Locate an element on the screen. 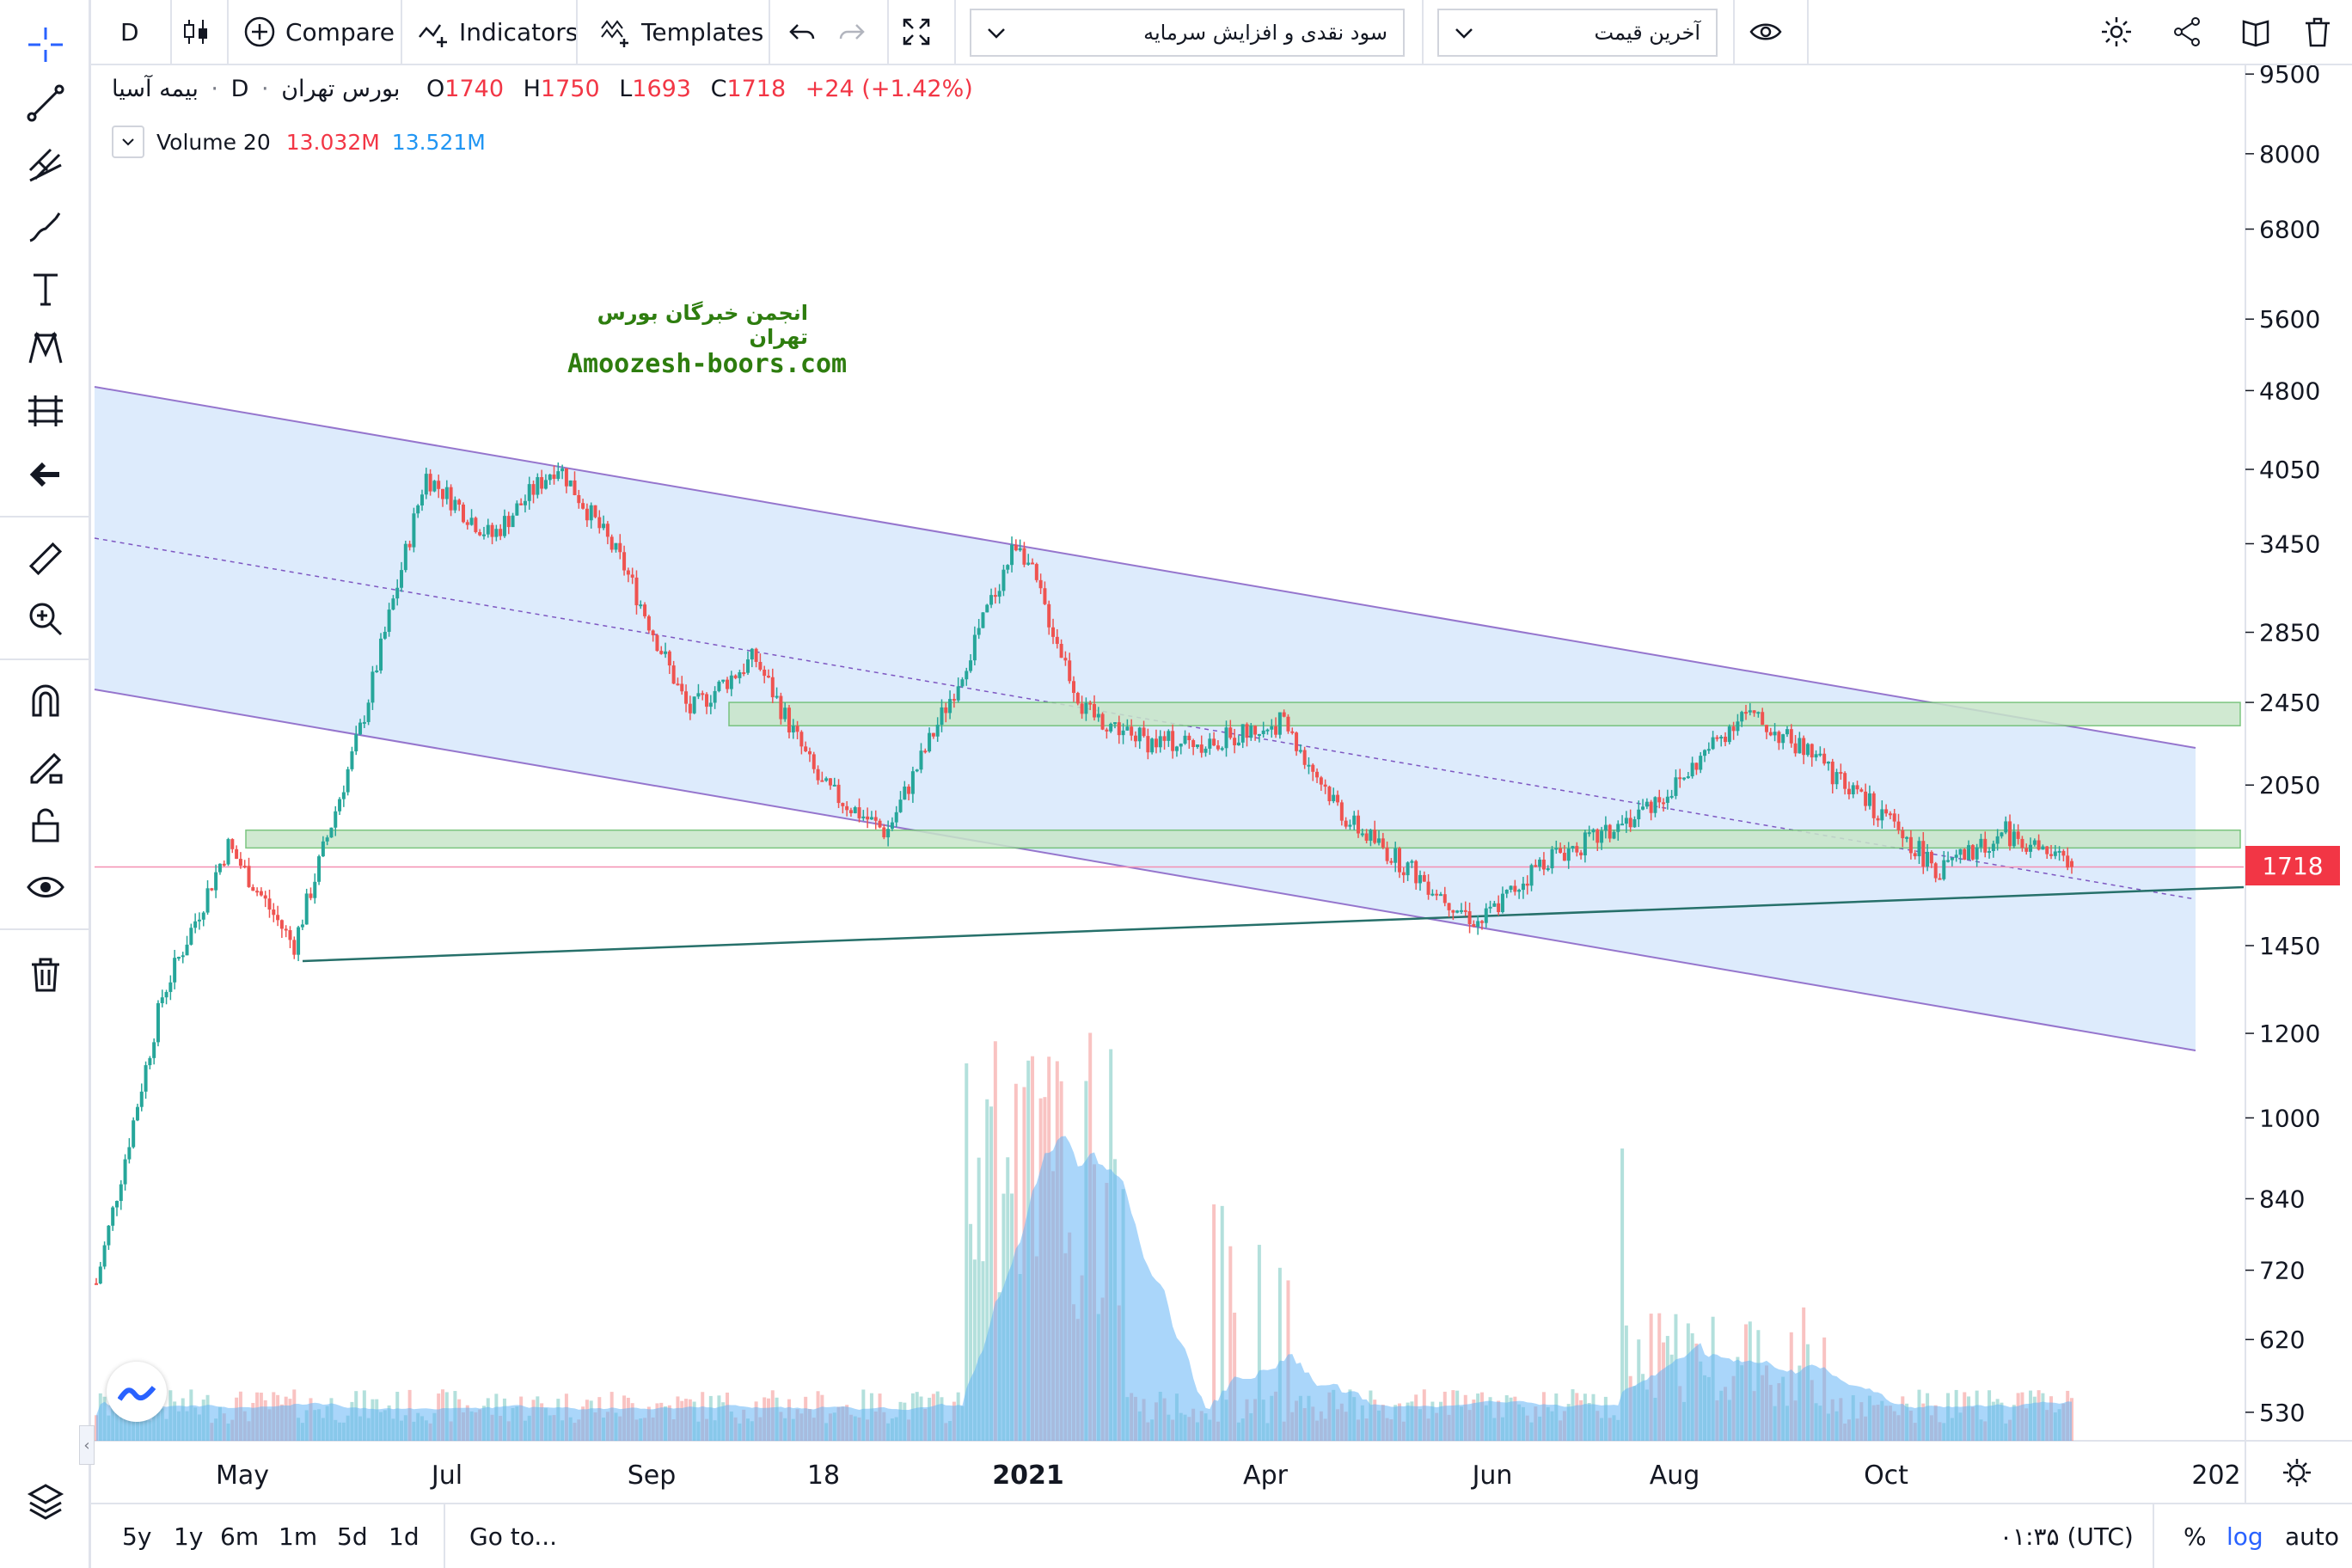 The image size is (2352, 1568). pattern-icon is located at coordinates (45, 349).